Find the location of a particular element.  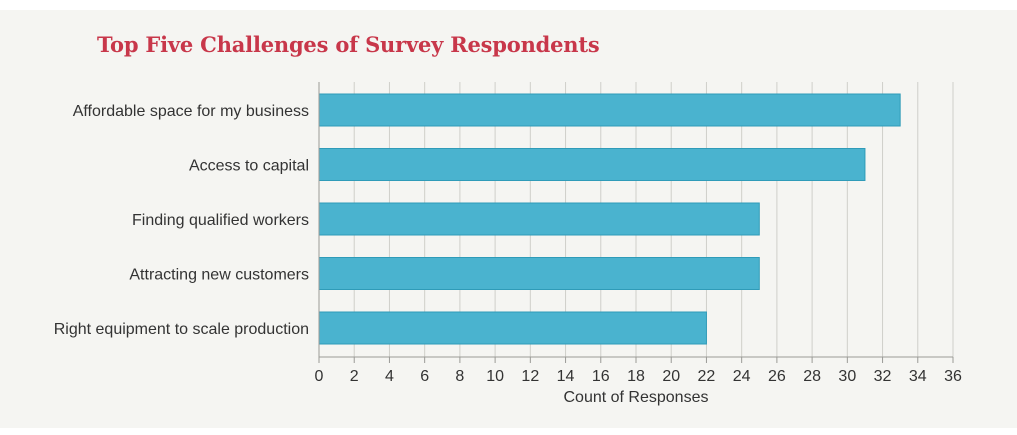

x-tick-label-28: 28 is located at coordinates (812, 376).